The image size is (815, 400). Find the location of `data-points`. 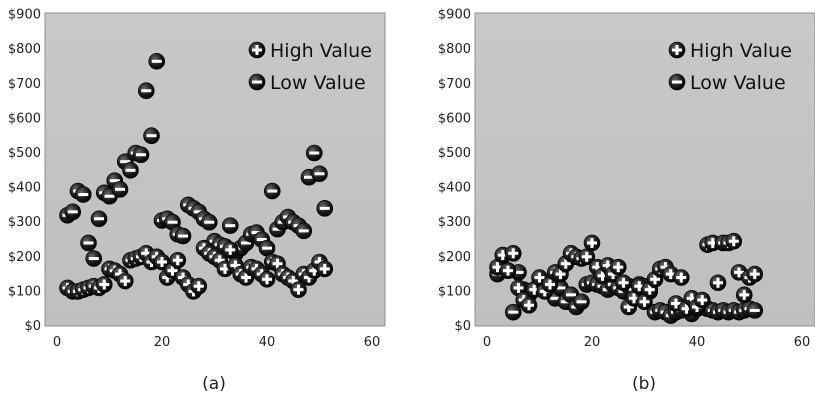

data-points is located at coordinates (626, 278).